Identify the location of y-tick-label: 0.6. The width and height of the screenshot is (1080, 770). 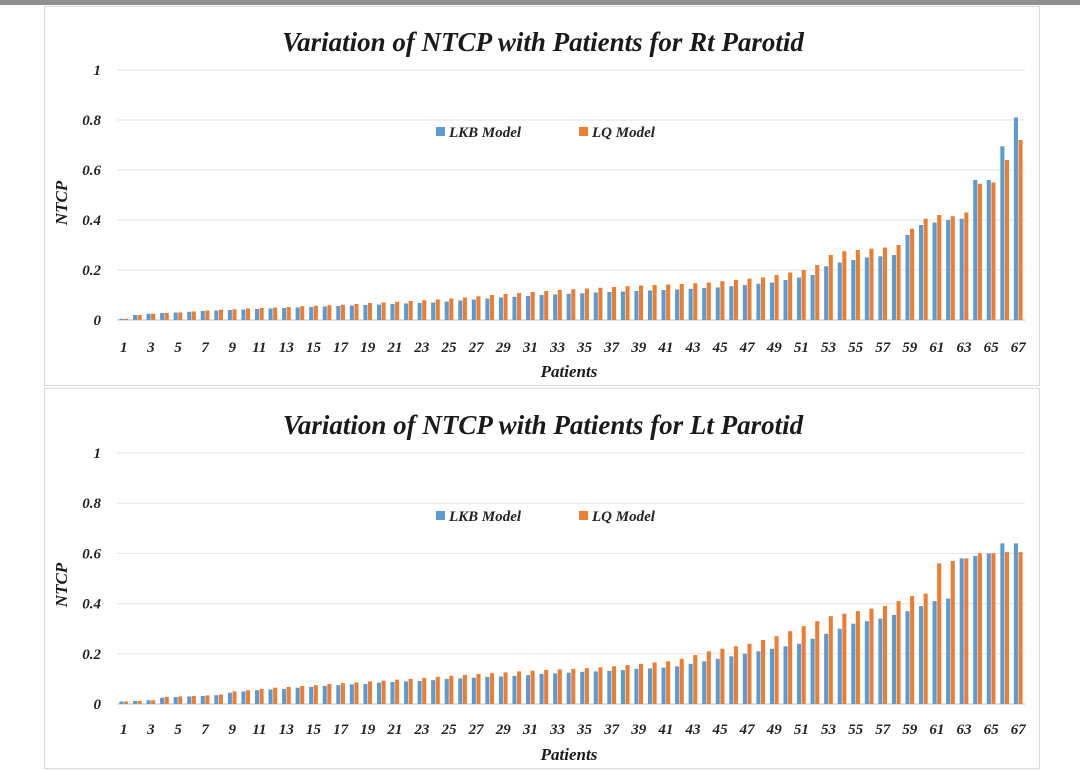
(91, 554).